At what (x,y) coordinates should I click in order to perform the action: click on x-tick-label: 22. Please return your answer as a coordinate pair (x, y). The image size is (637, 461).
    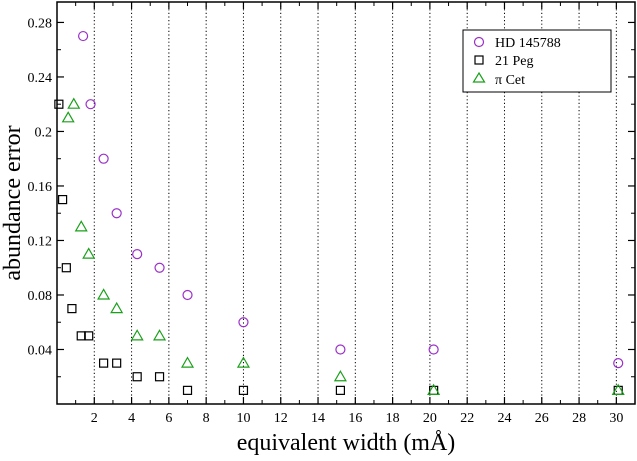
    Looking at the image, I should click on (467, 418).